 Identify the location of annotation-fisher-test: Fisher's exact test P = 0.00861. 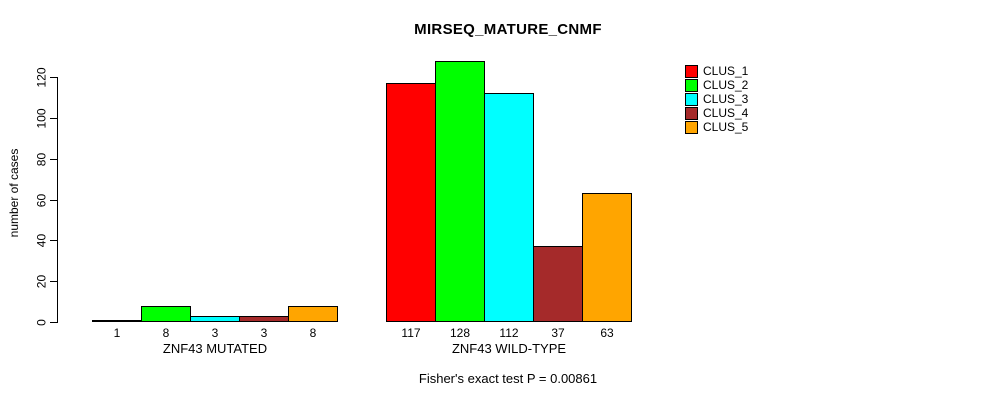
(508, 378).